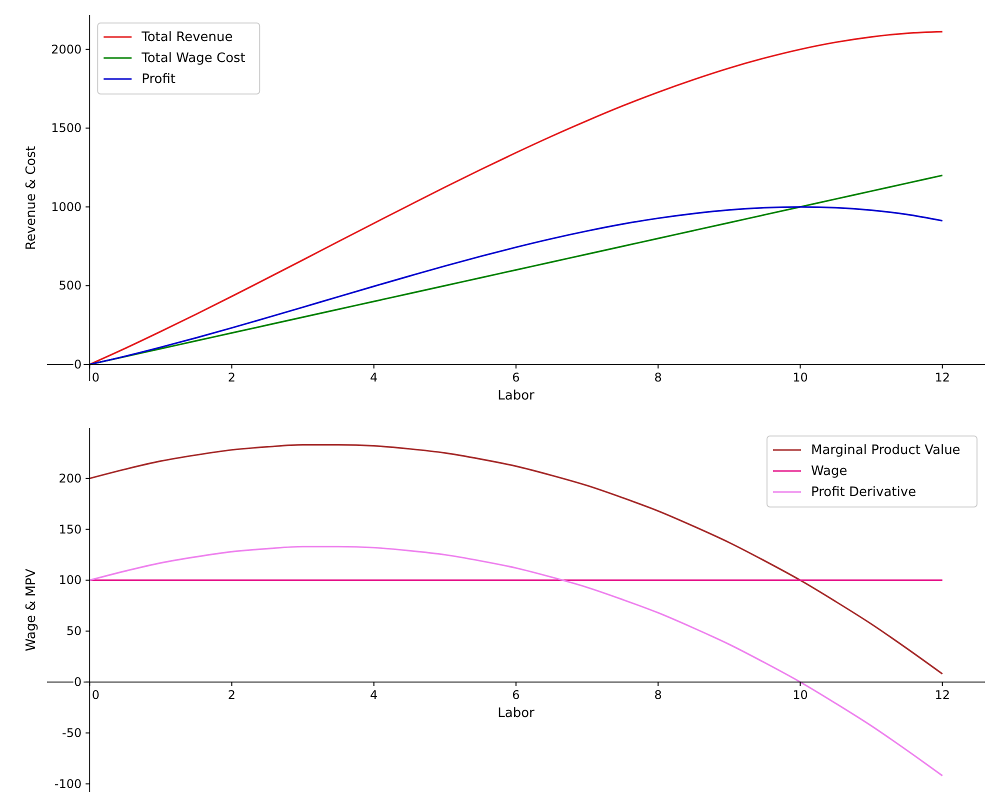 Image resolution: width=1000 pixels, height=810 pixels. I want to click on y-tick-label: -100, so click(68, 783).